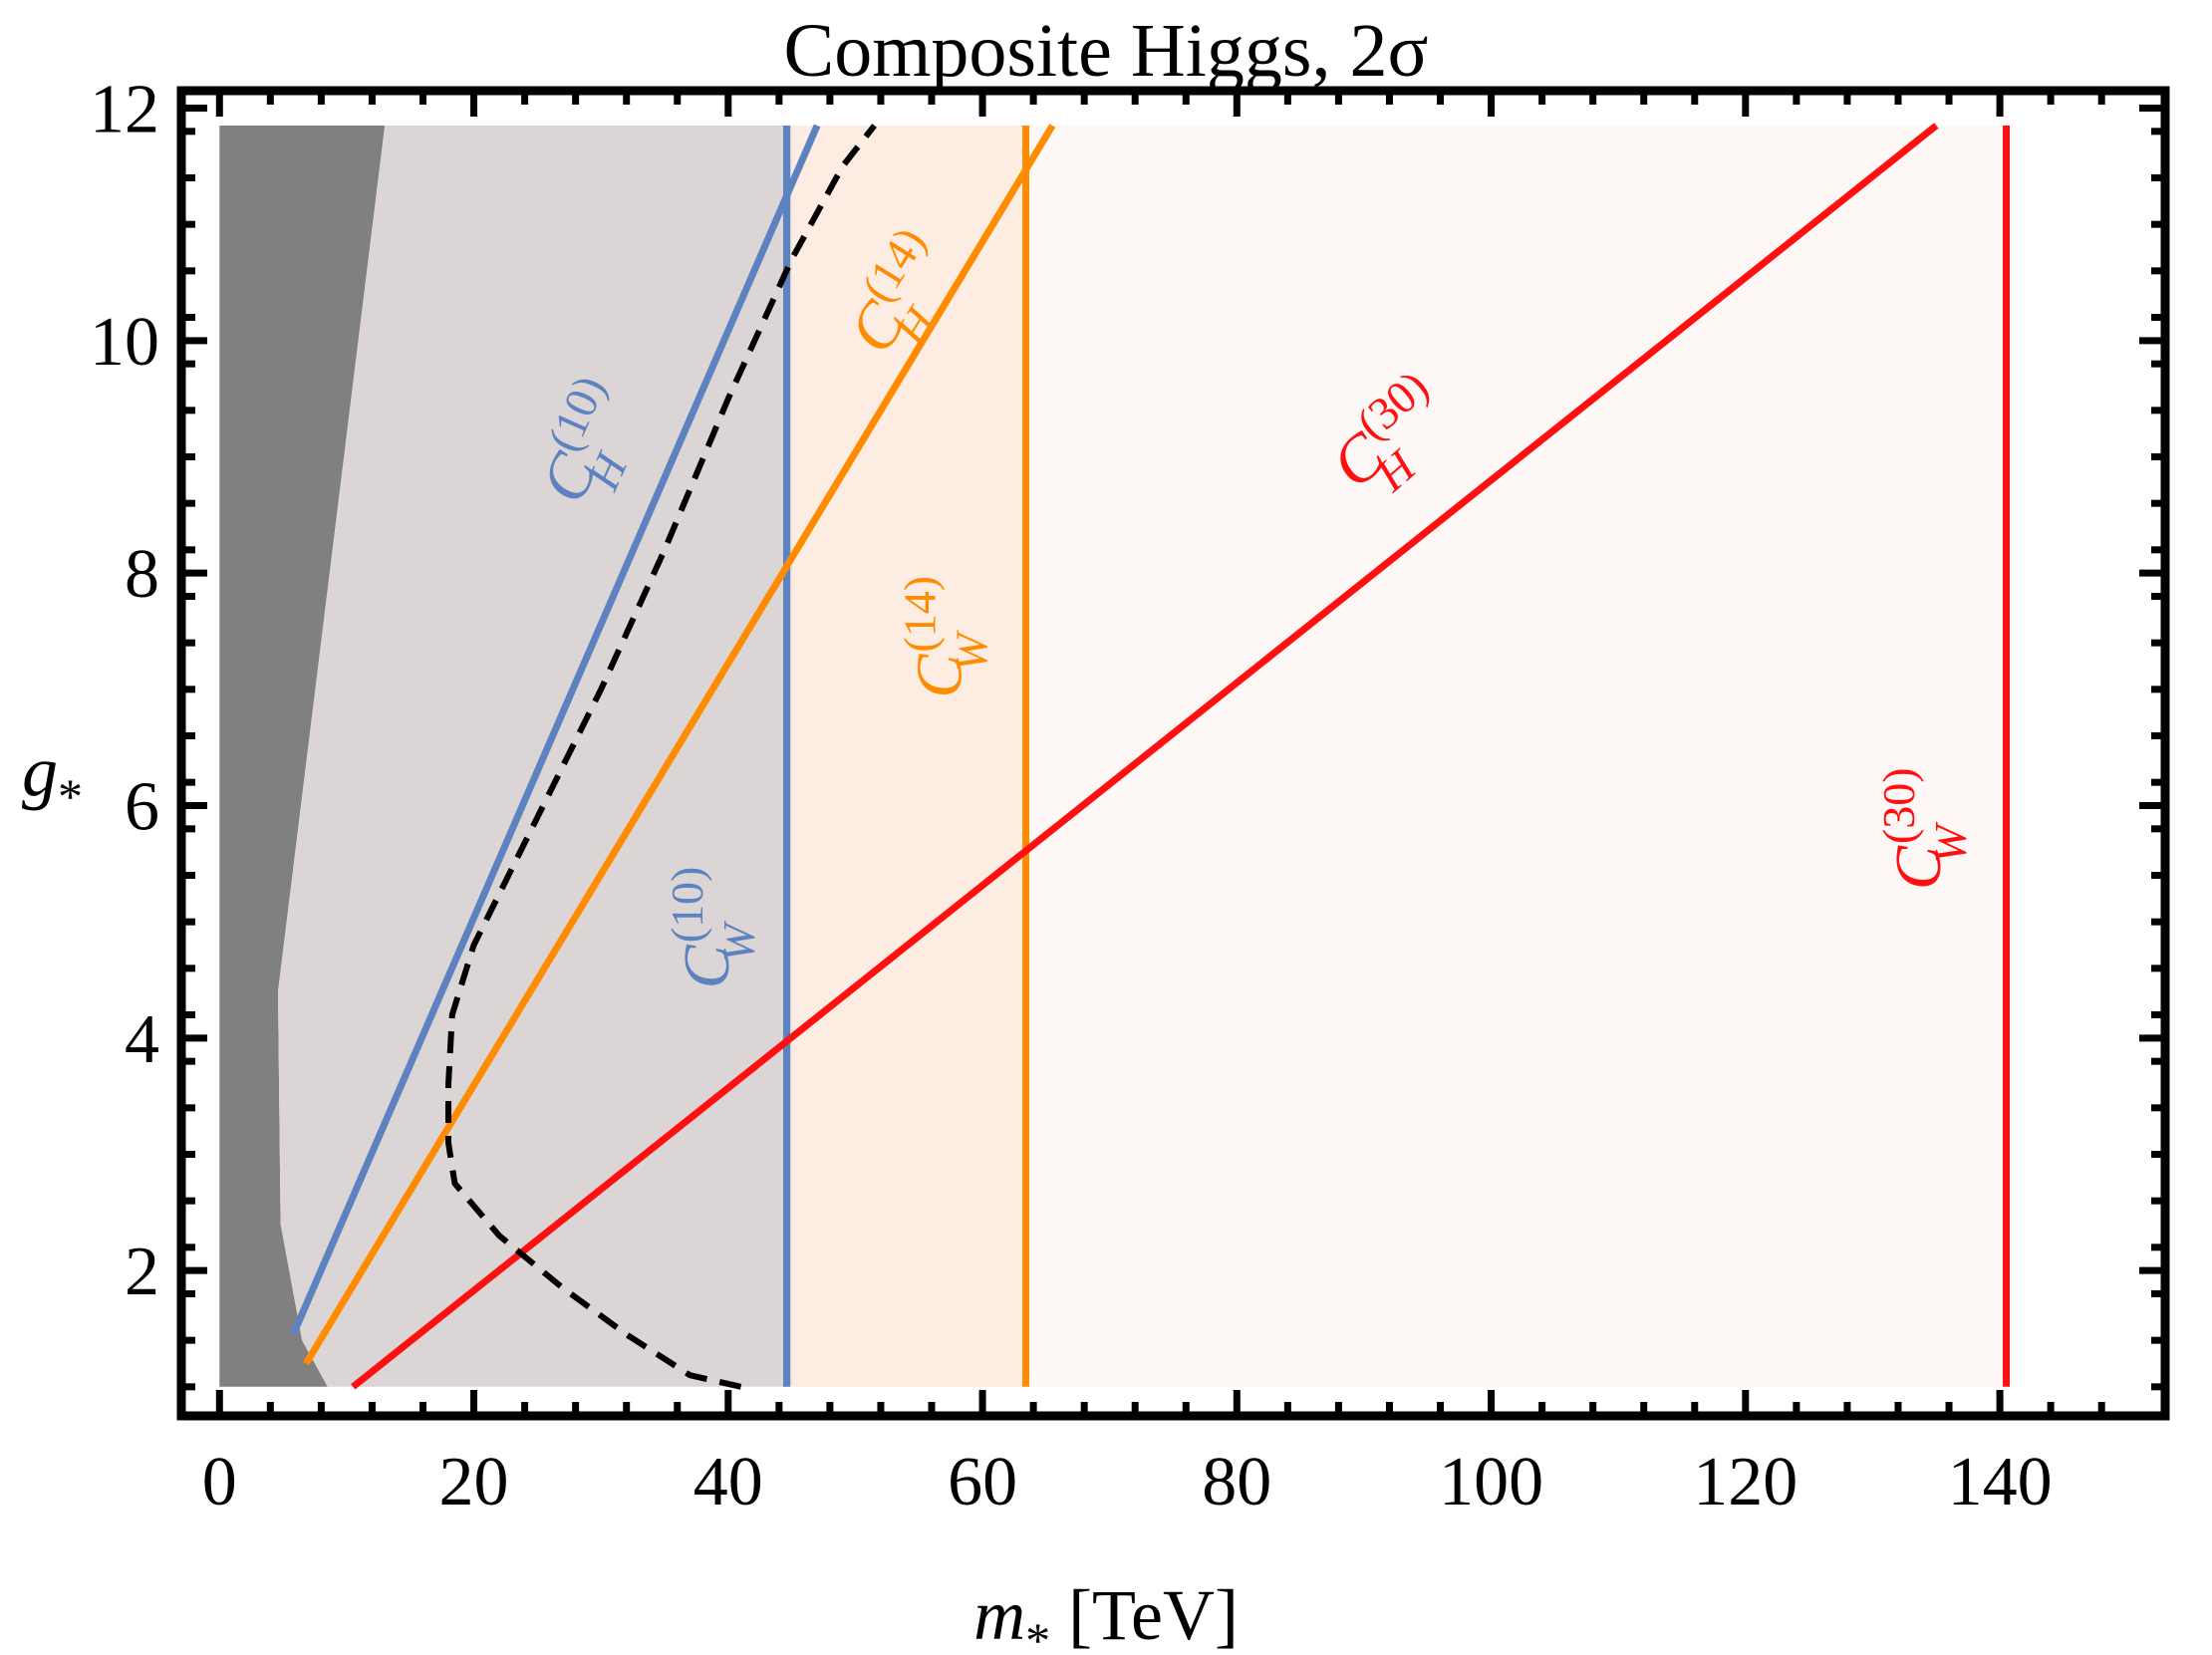 The width and height of the screenshot is (2212, 1655). I want to click on label-cw30: C(30)W, so click(1925, 828).